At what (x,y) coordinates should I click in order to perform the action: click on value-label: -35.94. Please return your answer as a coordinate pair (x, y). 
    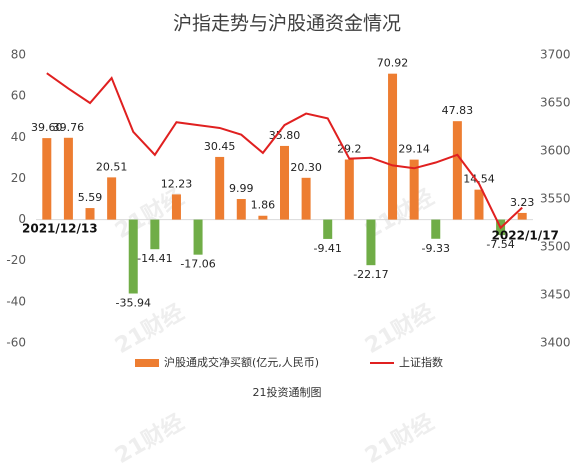
    Looking at the image, I should click on (133, 303).